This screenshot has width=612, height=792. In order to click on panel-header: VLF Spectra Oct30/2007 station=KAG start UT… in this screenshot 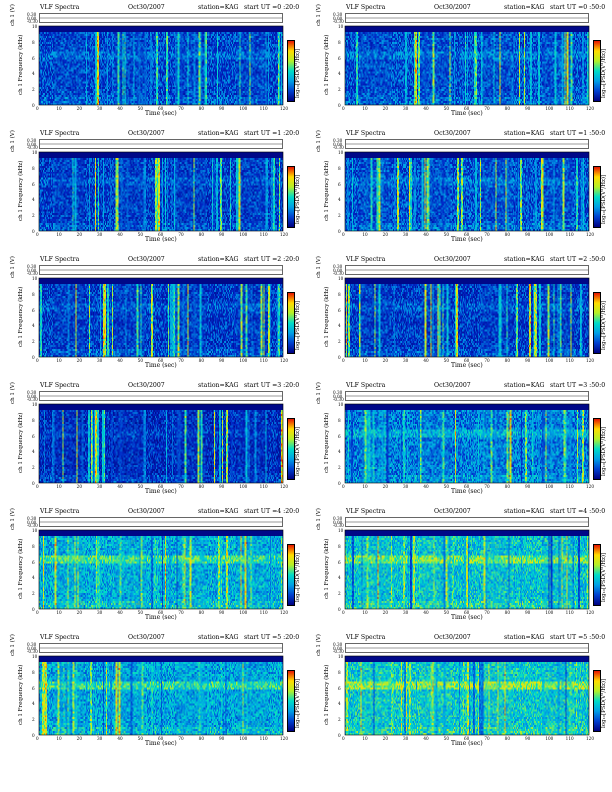, I will do `click(463, 512)`.